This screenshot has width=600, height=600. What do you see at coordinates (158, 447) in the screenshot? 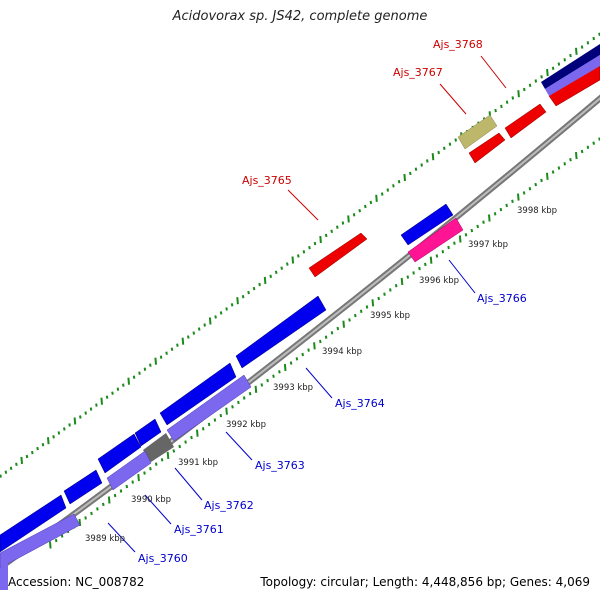
I see `gene-ajs-3762-misc` at bounding box center [158, 447].